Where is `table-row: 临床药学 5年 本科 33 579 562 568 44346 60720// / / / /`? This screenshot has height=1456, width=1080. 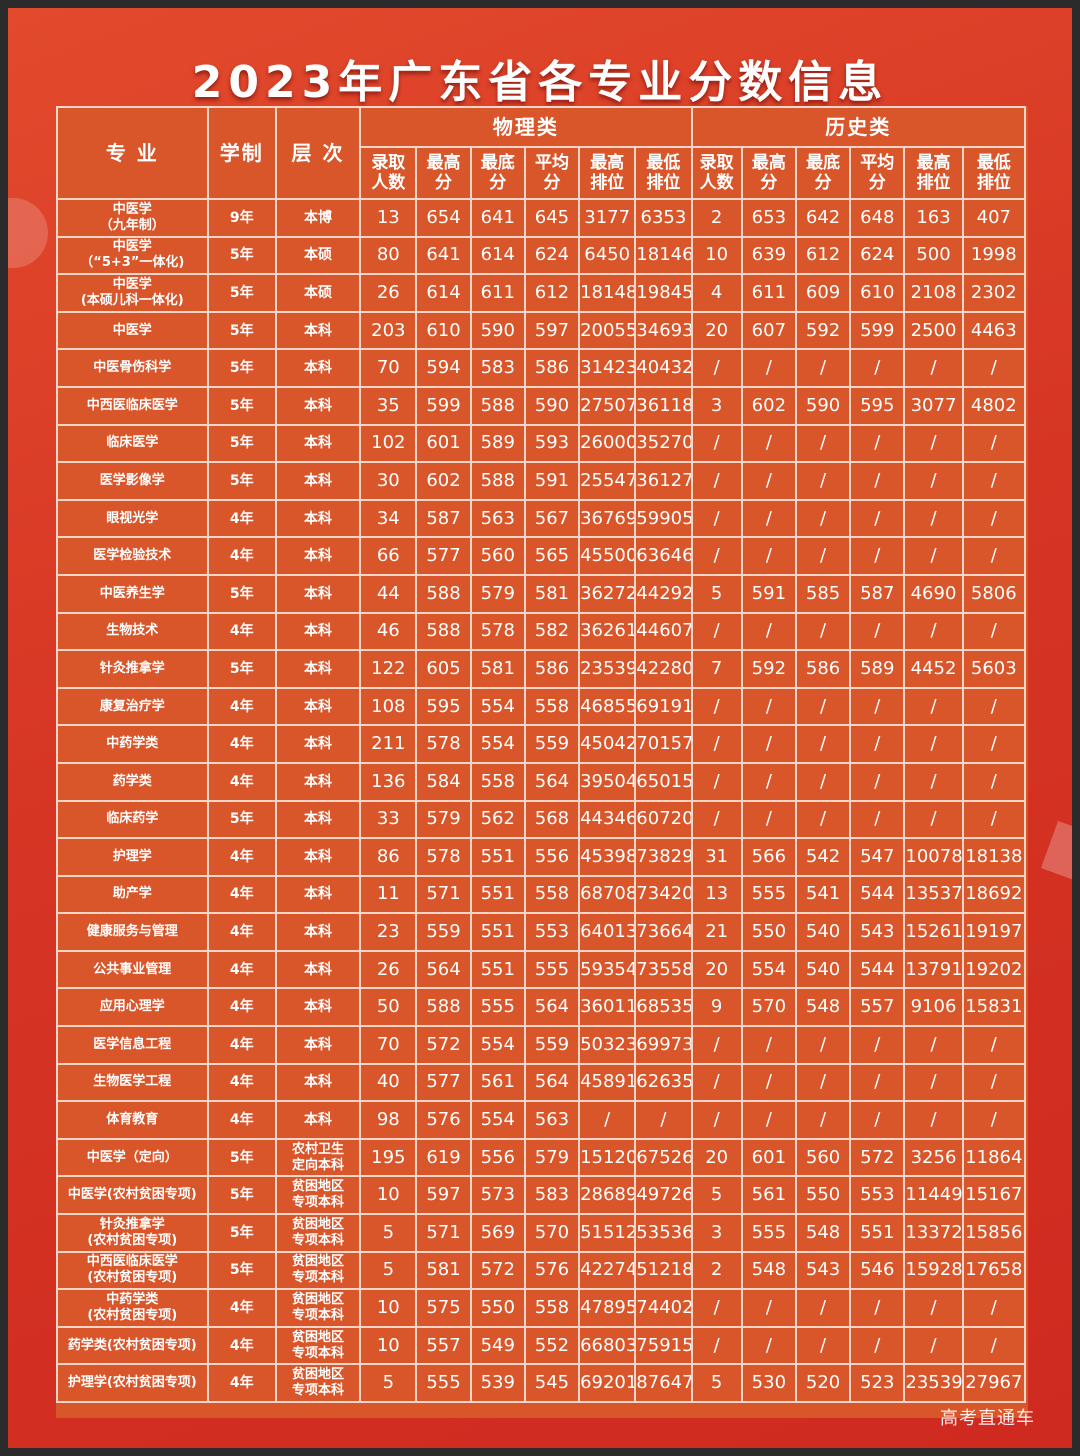
table-row: 临床药学 5年 本科 33 579 562 568 44346 60720// / / / / is located at coordinates (541, 819).